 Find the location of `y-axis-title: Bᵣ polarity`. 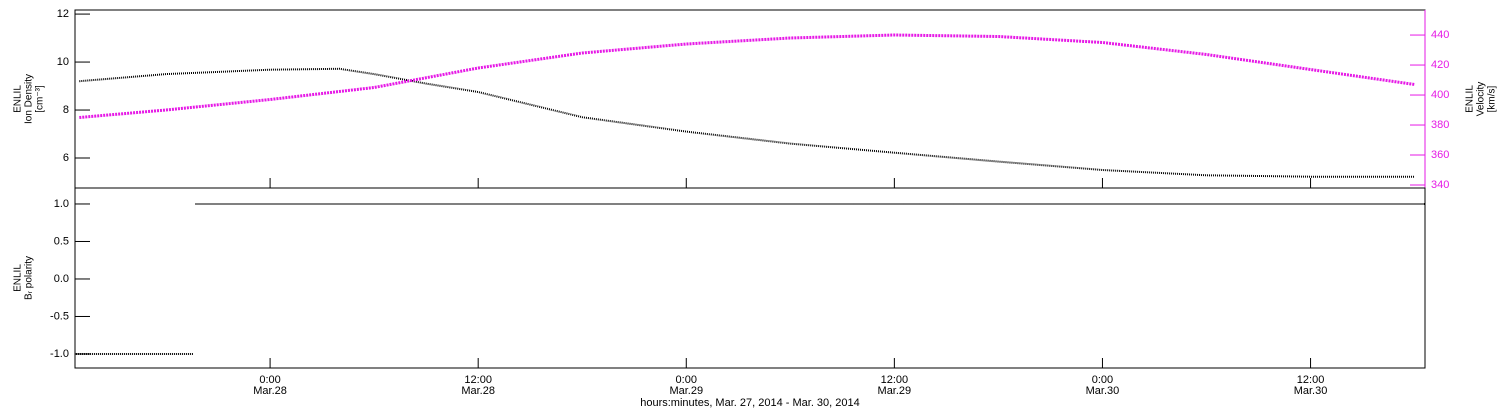

y-axis-title: Bᵣ polarity is located at coordinates (29, 278).